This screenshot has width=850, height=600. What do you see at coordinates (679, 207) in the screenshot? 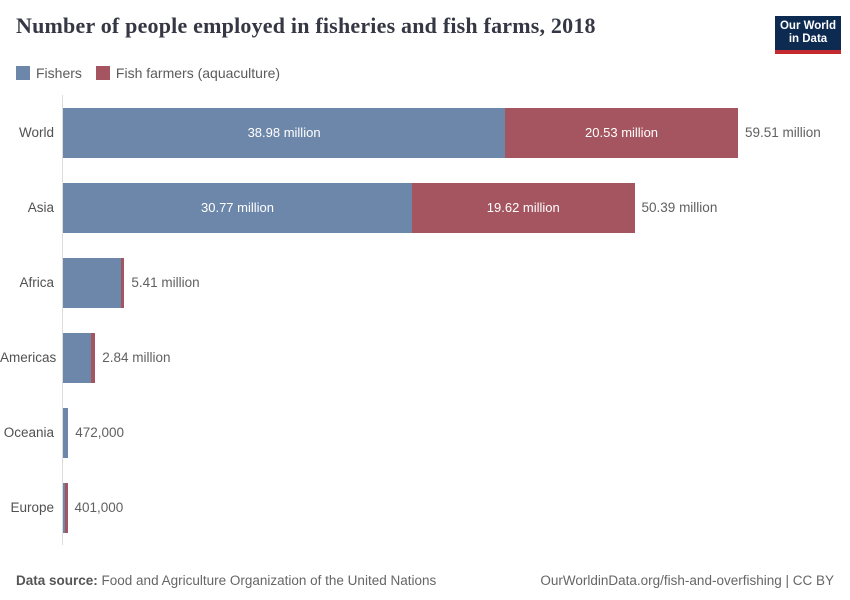
I see `total-value-label: 50.39 million` at bounding box center [679, 207].